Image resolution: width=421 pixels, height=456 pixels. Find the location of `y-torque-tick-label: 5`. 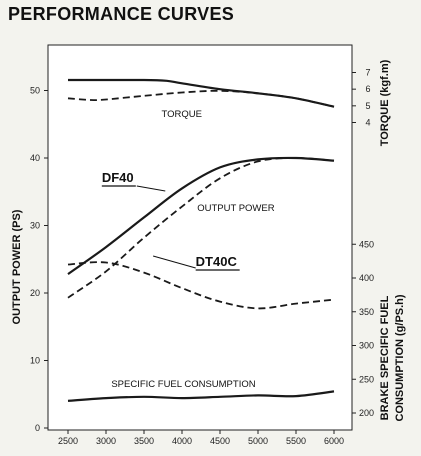

y-torque-tick-label: 5 is located at coordinates (367, 106).